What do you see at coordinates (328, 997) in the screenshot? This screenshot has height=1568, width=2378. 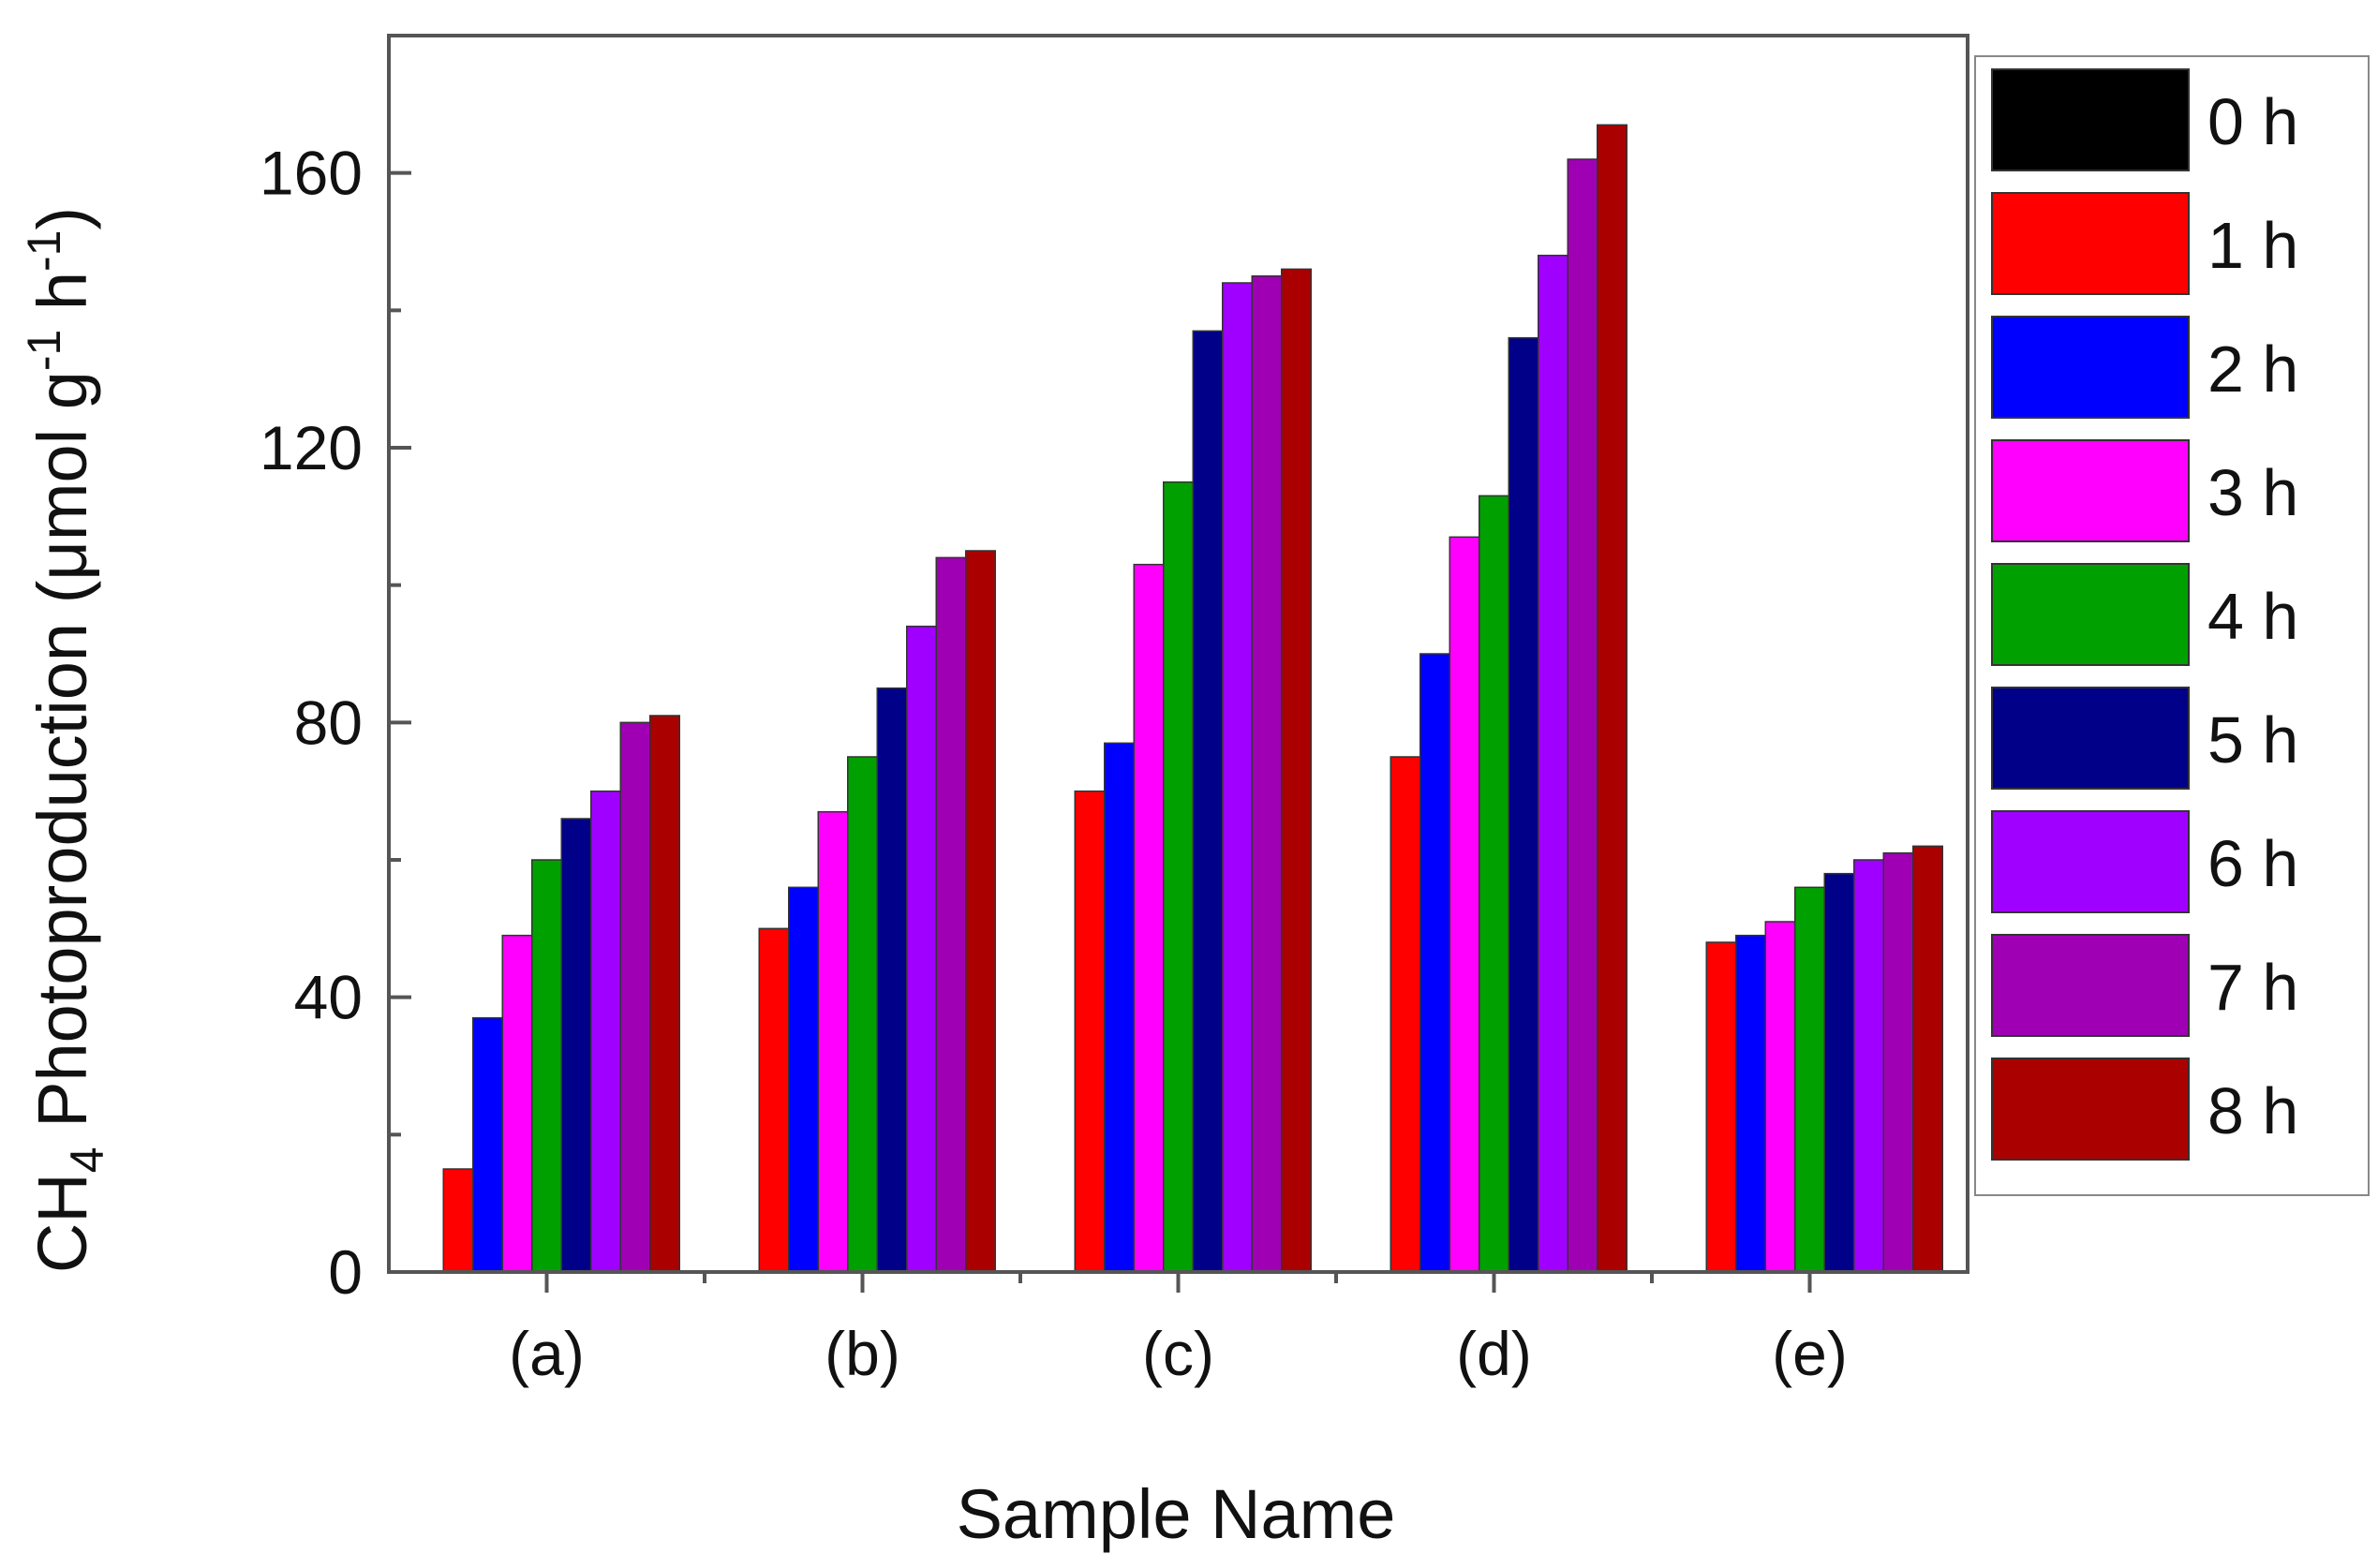 I see `y-tick-label: 40` at bounding box center [328, 997].